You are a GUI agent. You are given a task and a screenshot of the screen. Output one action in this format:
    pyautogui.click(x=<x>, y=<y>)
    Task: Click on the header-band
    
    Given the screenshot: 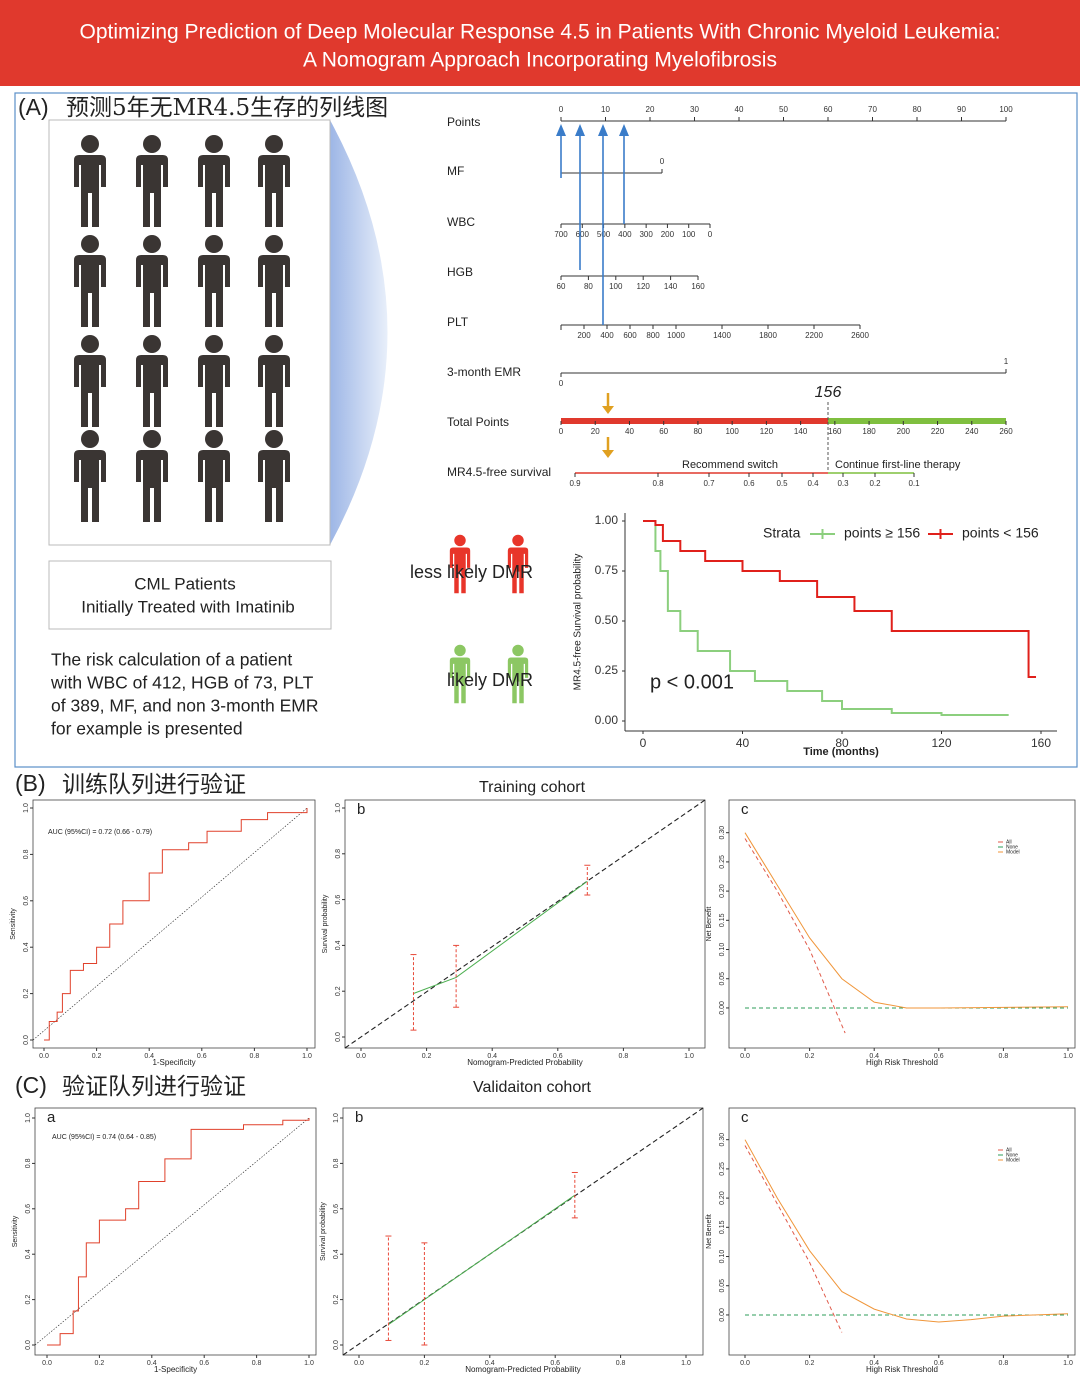 What is the action you would take?
    pyautogui.click(x=540, y=43)
    